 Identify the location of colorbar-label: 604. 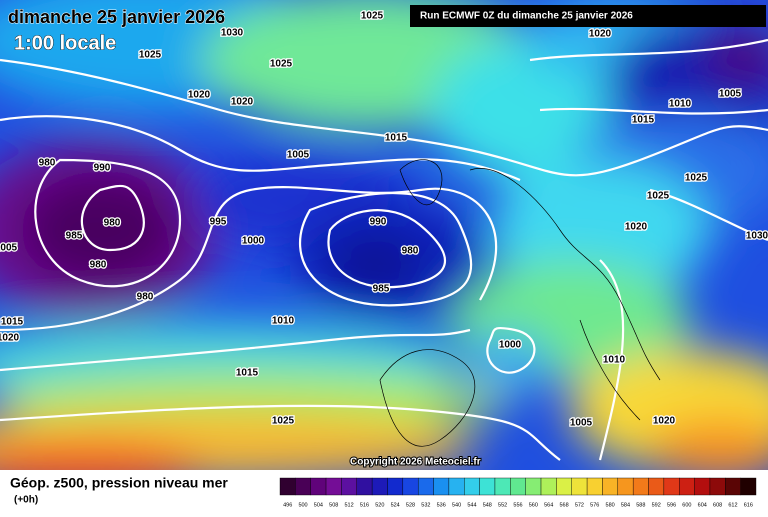
(702, 505).